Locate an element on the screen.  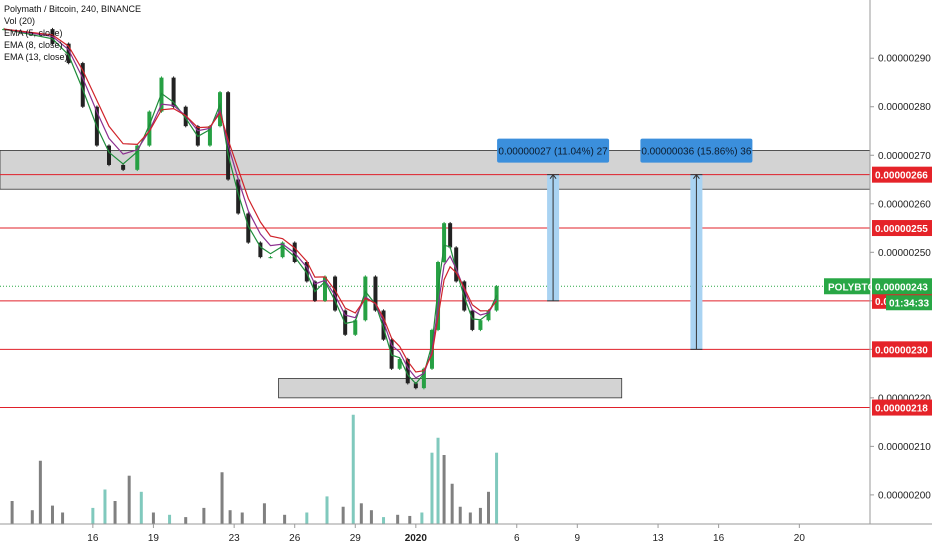
y-tick-label-5: 0.00000250 is located at coordinates (904, 253).